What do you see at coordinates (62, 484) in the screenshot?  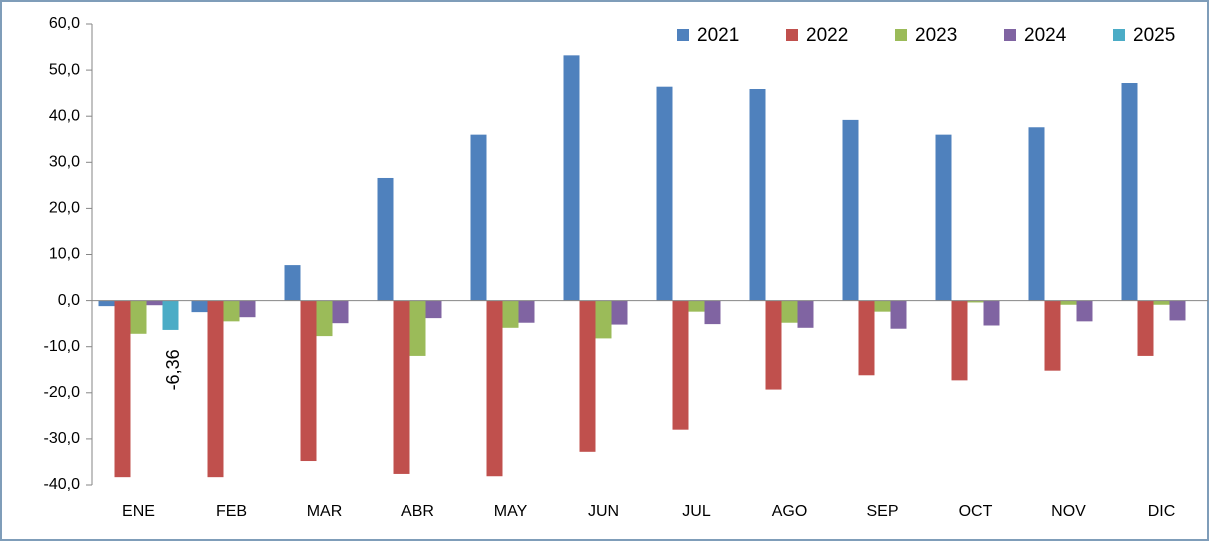 I see `y-tick-label: -40,0` at bounding box center [62, 484].